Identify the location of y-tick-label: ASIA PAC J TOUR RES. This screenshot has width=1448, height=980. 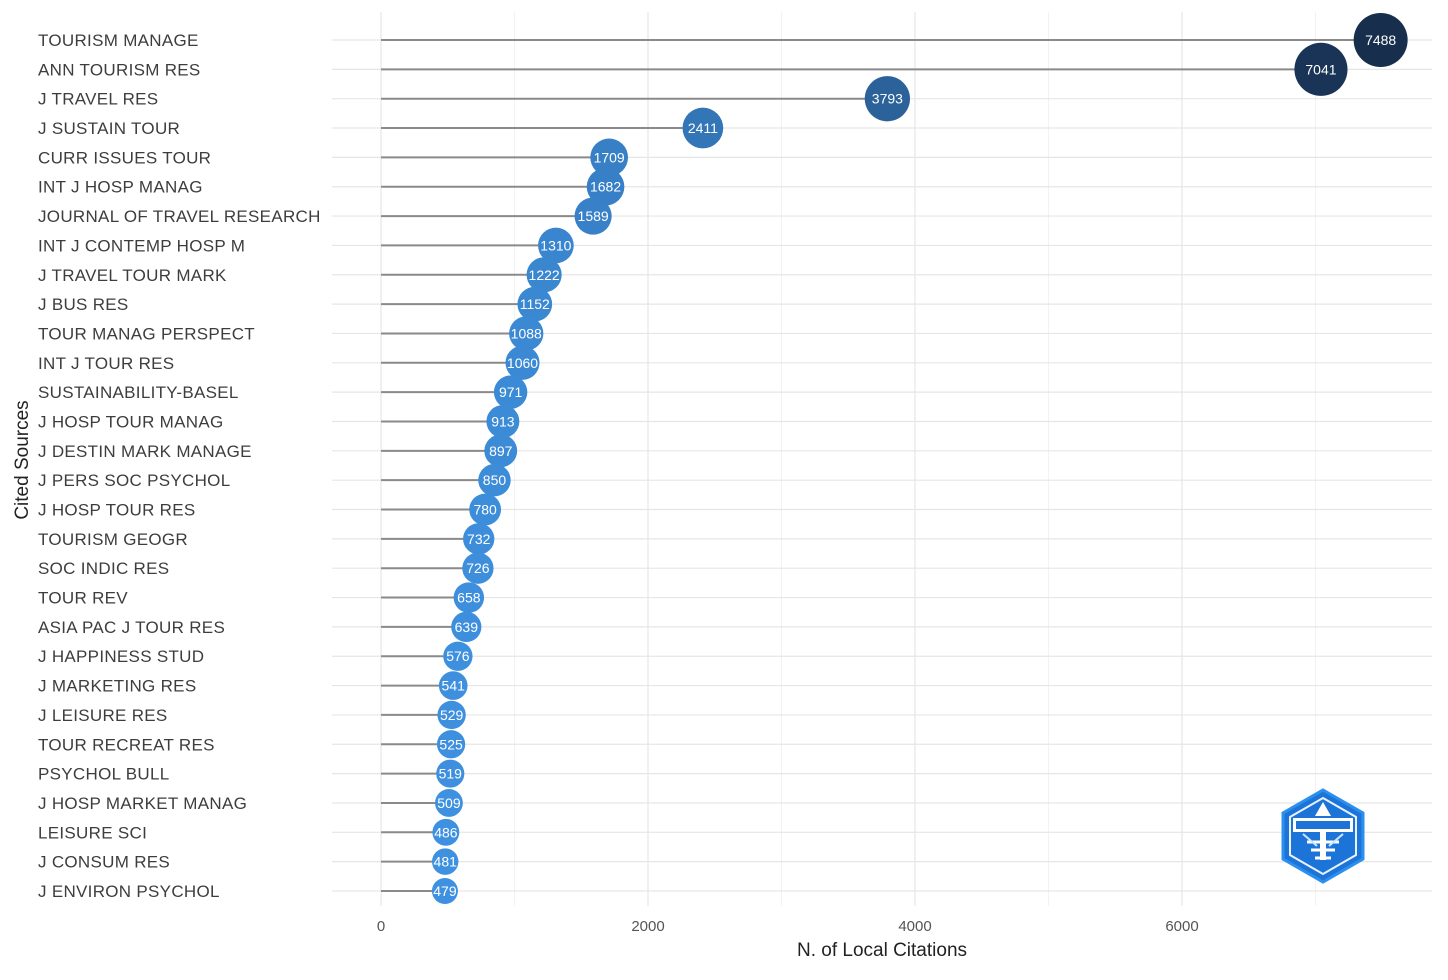
(131, 627).